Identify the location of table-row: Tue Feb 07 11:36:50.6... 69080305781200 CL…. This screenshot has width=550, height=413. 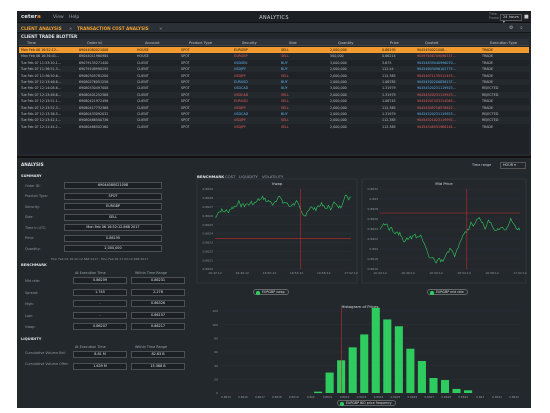
(274, 76).